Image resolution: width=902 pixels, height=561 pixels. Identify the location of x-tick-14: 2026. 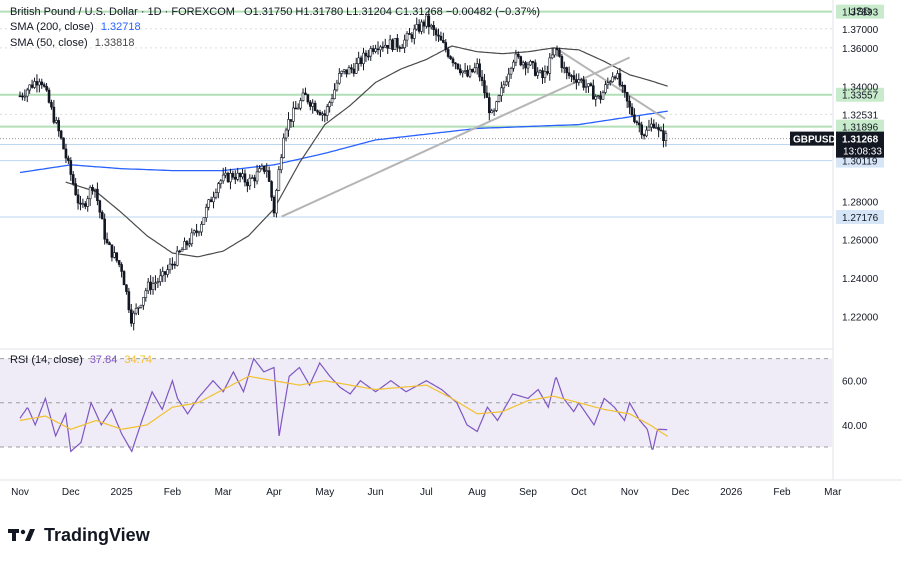
(731, 492).